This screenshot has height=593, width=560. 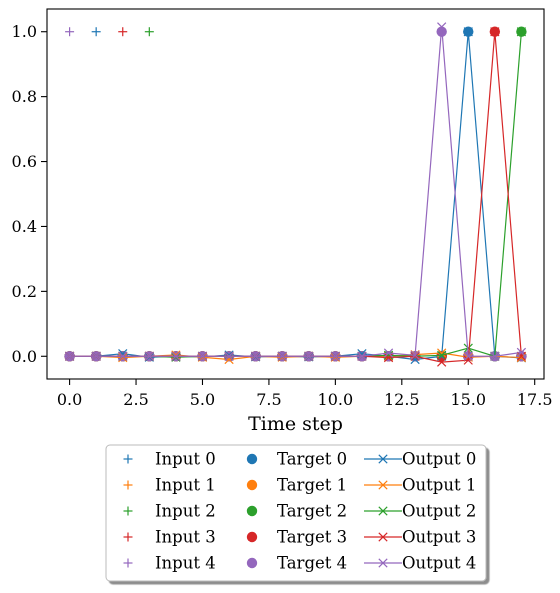 I want to click on y-tick-label: 0.6, so click(x=24, y=161).